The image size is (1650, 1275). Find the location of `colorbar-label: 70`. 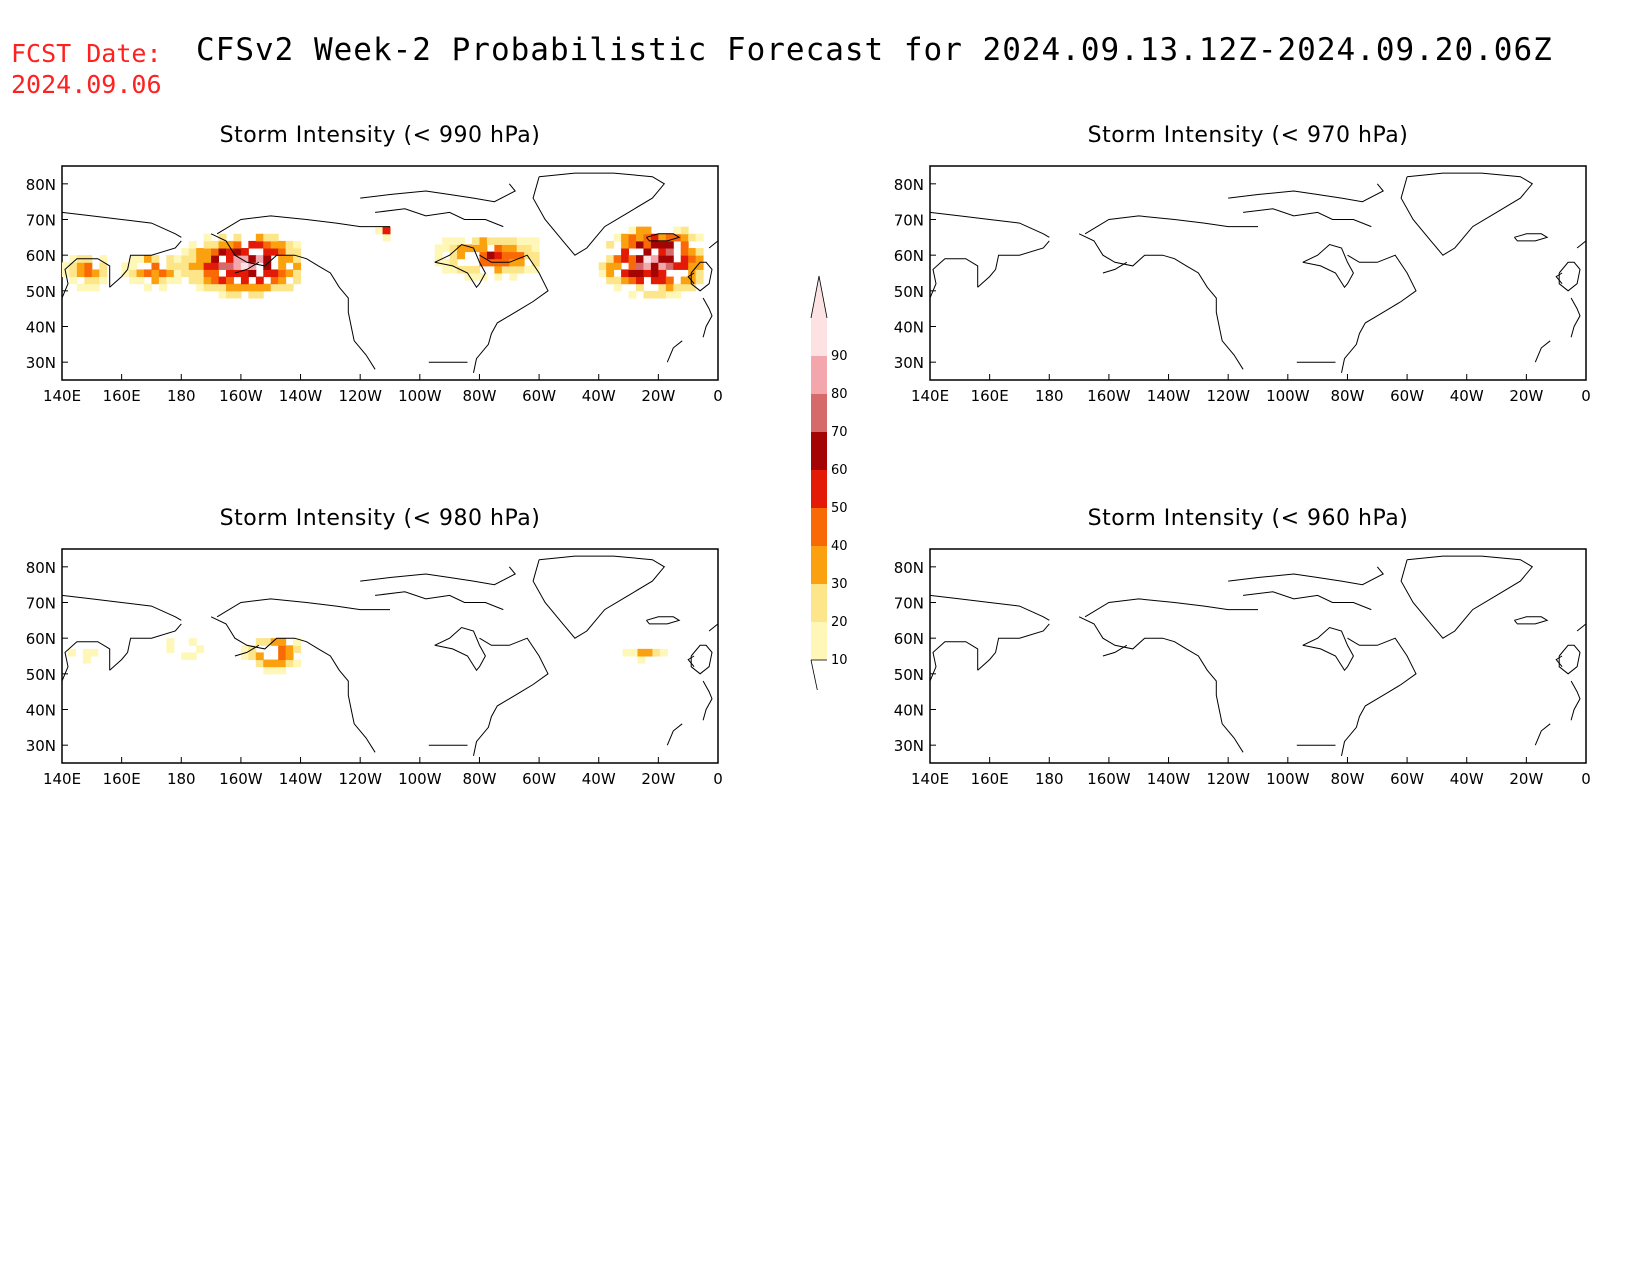

colorbar-label: 70 is located at coordinates (839, 432).